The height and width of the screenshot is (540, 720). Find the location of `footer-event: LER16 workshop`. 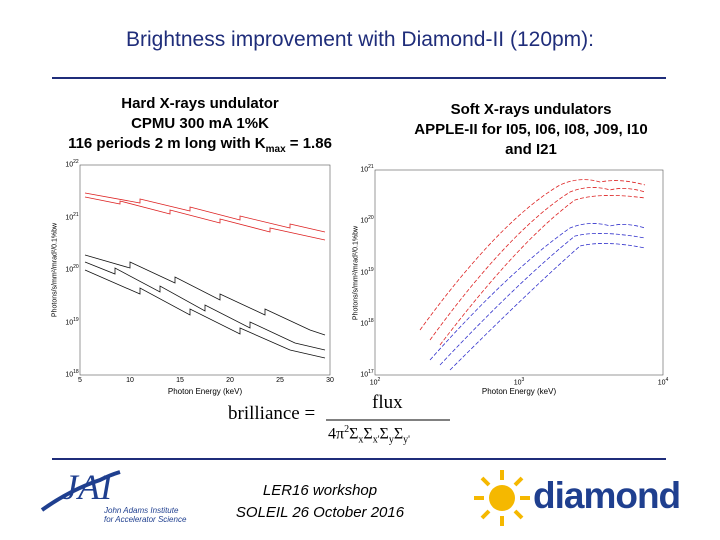

footer-event: LER16 workshop is located at coordinates (320, 490).